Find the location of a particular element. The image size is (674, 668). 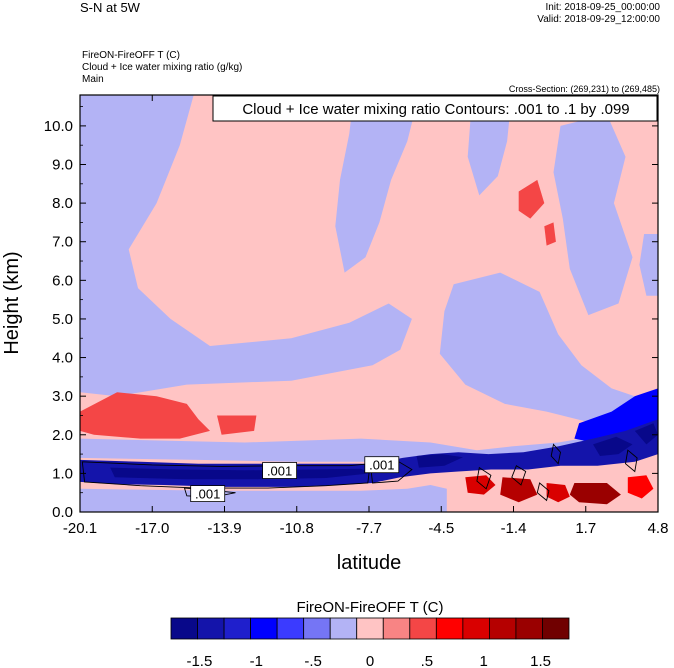

main-title: S-N at 5W is located at coordinates (110, 7).